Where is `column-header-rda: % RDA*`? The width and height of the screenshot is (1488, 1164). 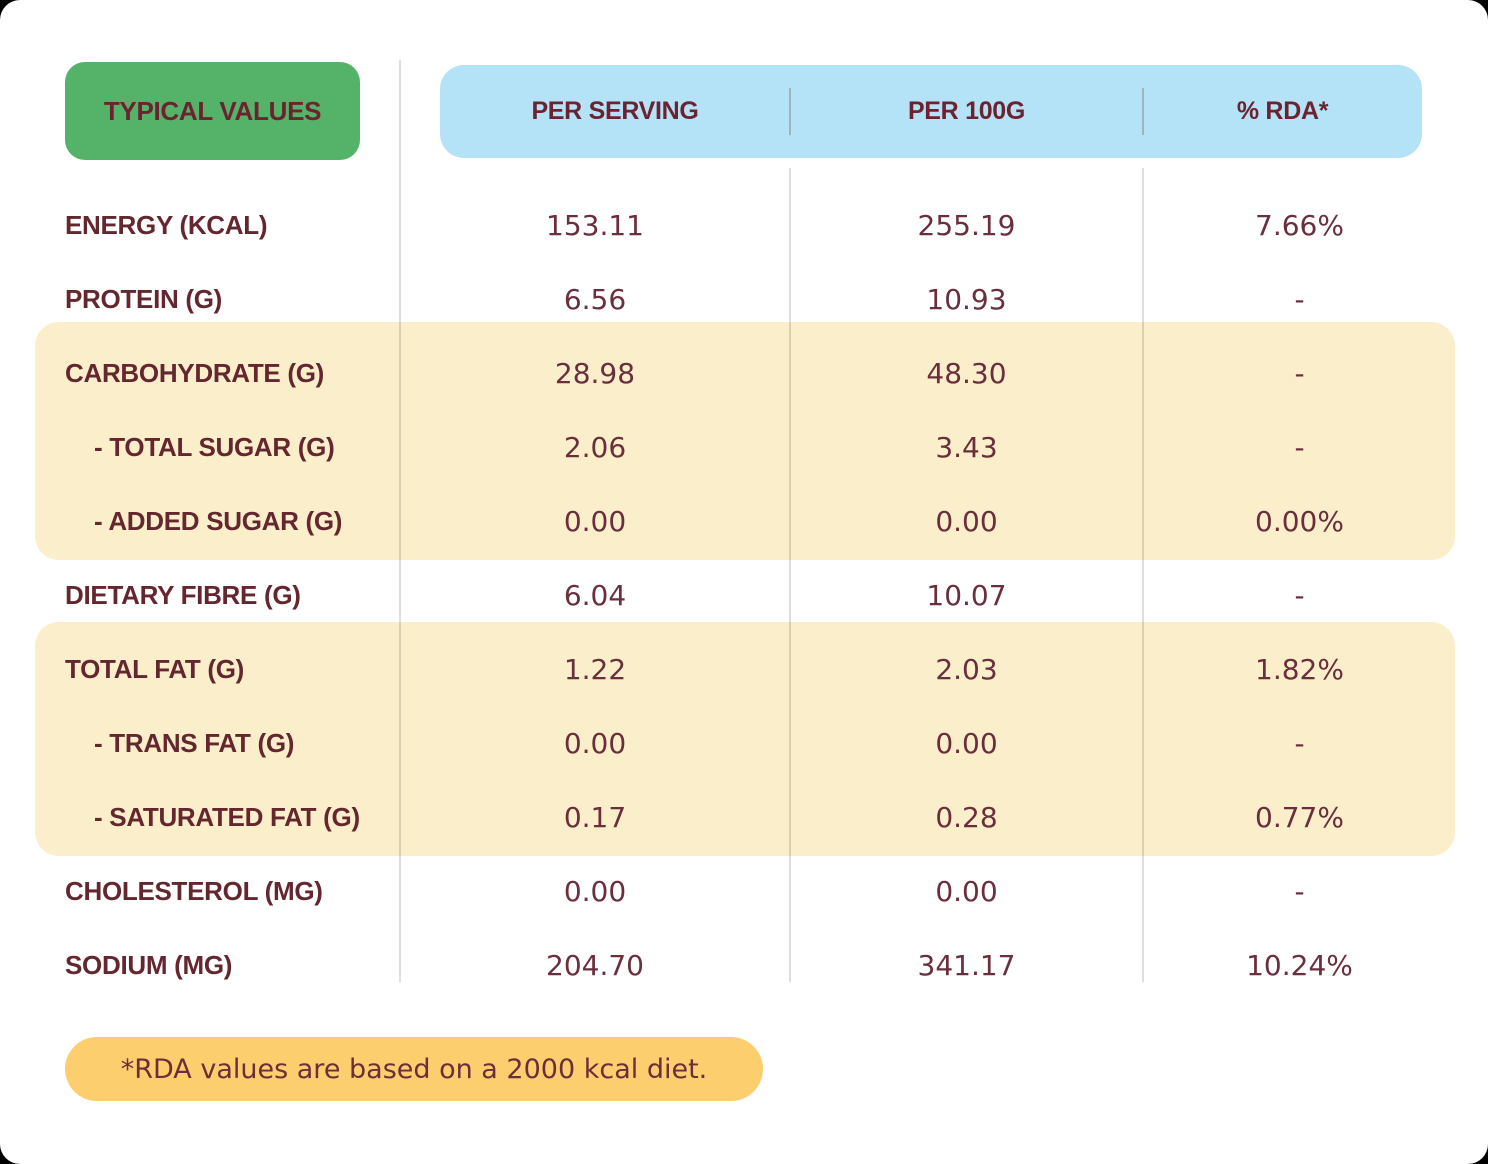 column-header-rda: % RDA* is located at coordinates (1282, 111).